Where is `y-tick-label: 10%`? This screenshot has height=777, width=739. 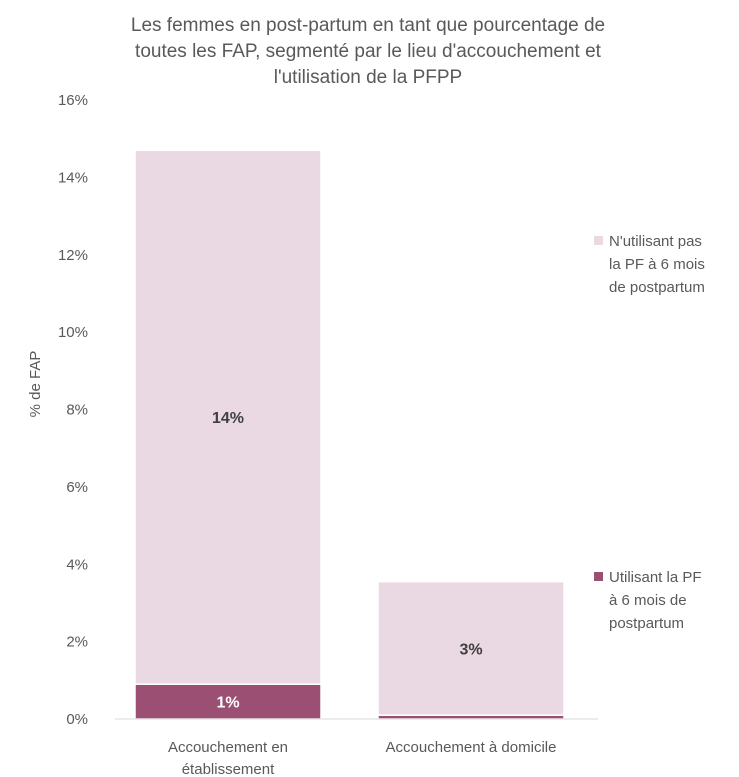 y-tick-label: 10% is located at coordinates (73, 332).